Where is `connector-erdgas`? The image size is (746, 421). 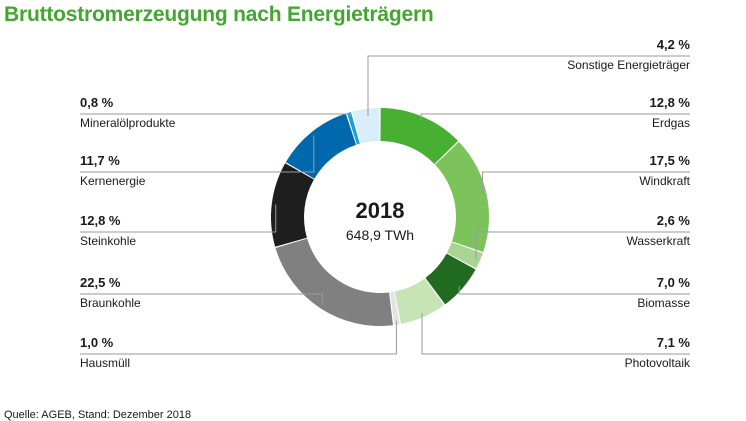
connector-erdgas is located at coordinates (555, 117).